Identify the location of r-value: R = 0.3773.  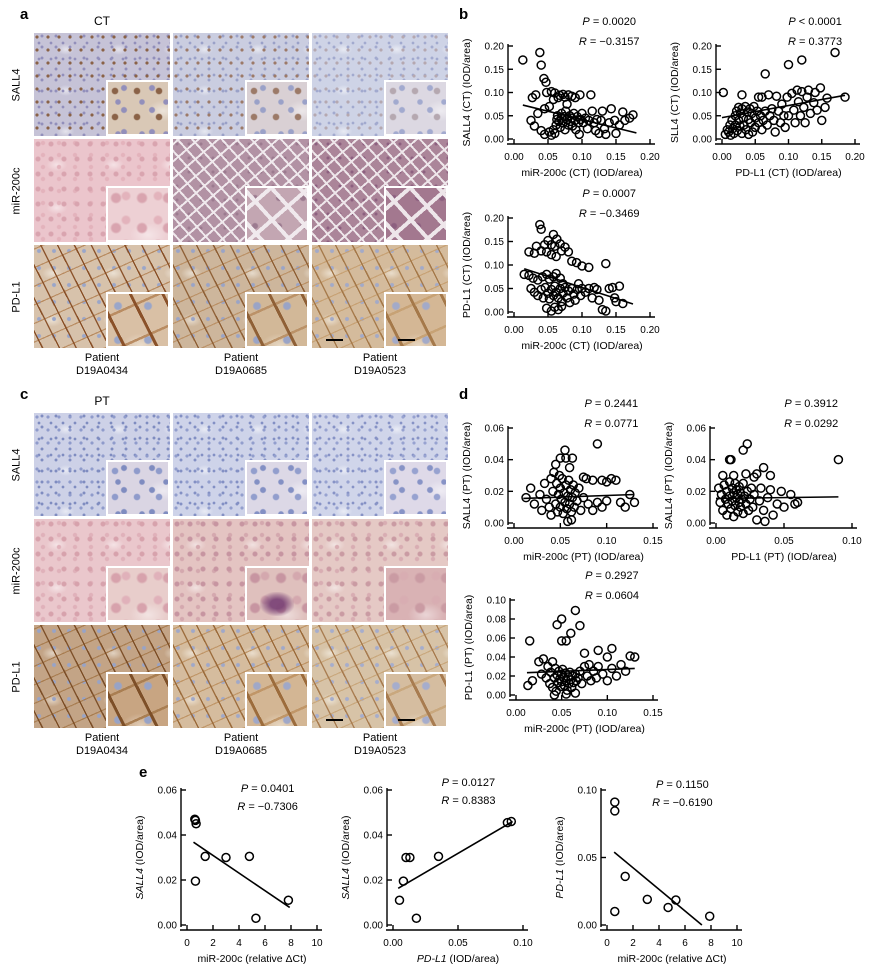
(815, 42).